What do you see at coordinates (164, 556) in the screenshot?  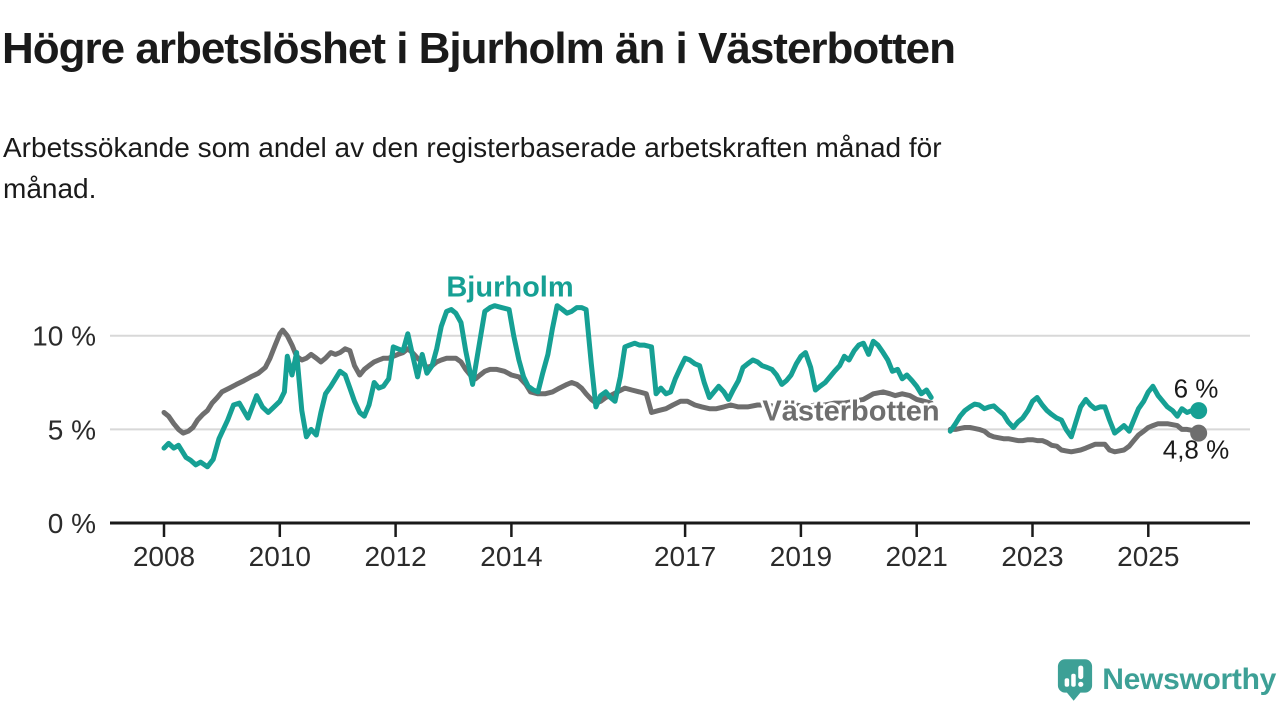 I see `x-tick-label-2008: 2008` at bounding box center [164, 556].